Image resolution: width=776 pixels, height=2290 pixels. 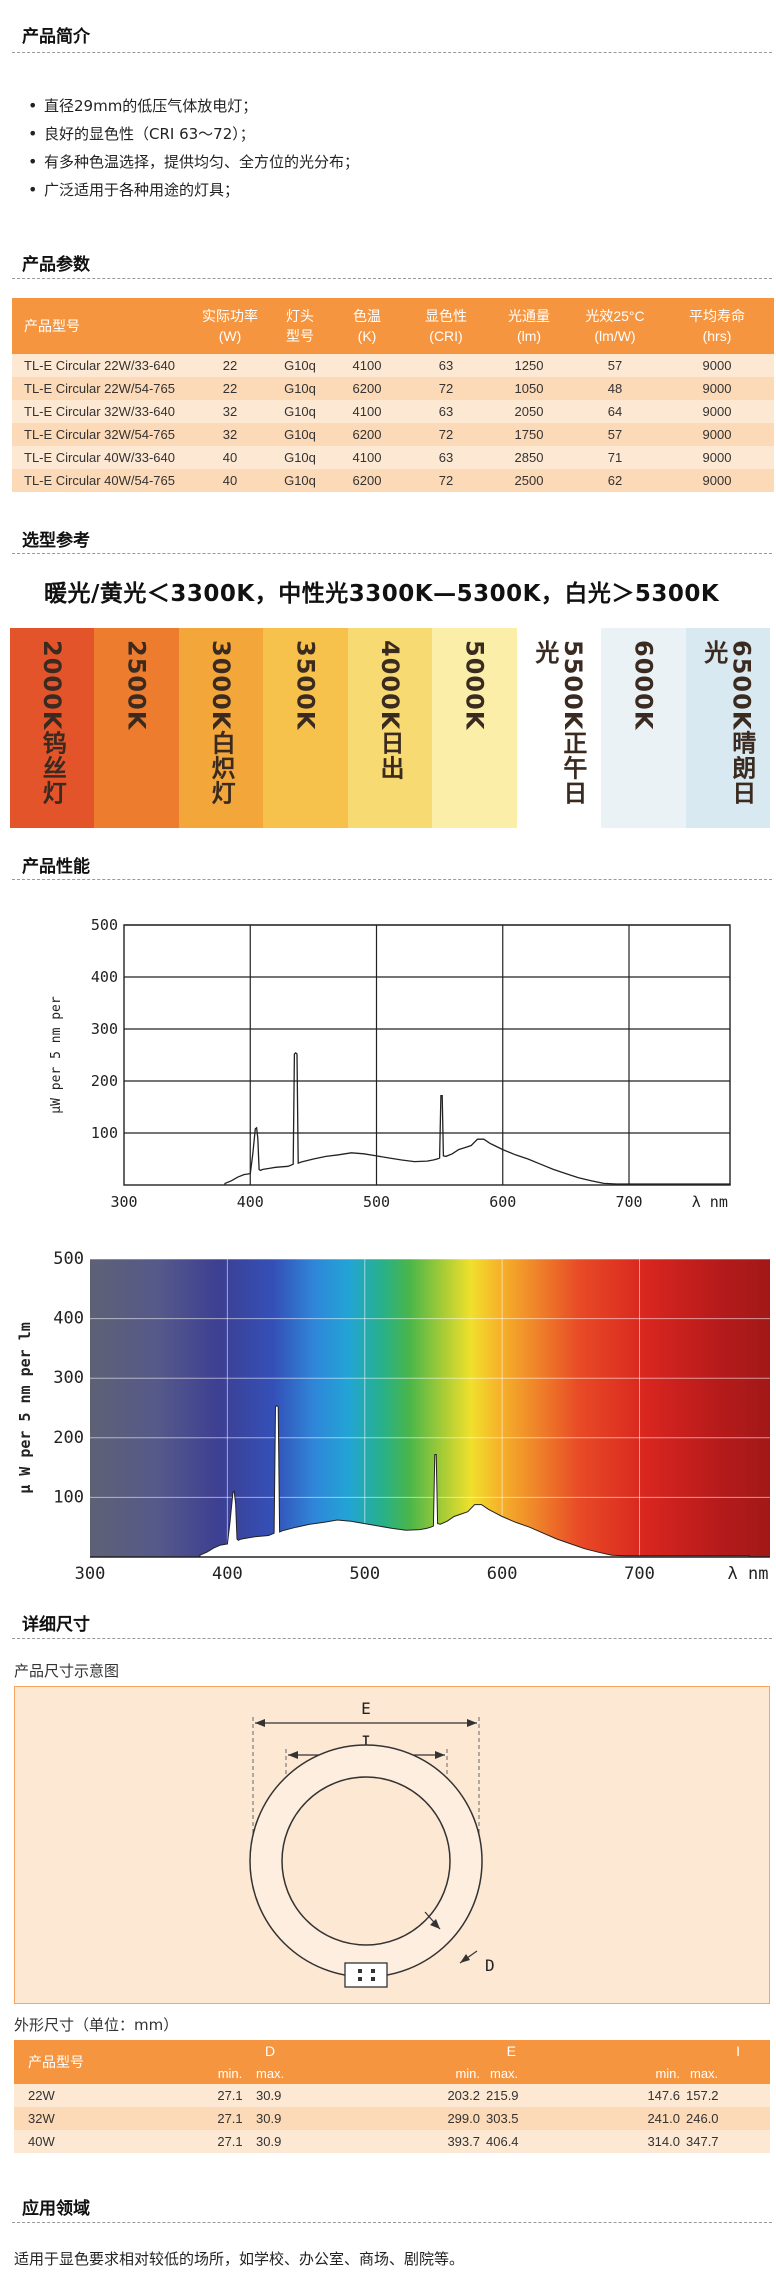 I want to click on params-header-cell: 光效25°C (lm/W), so click(x=615, y=326).